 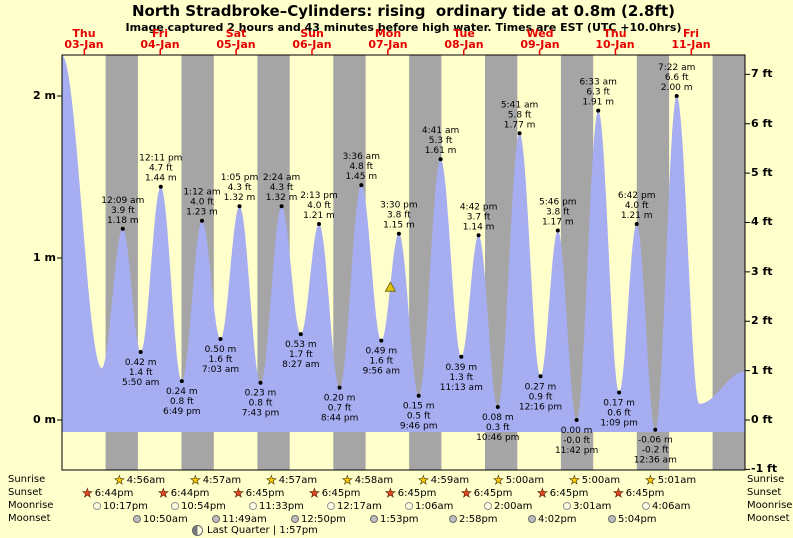 I want to click on low-tide-annotation: 0.20 m 0.7 ft 8:44 pm, so click(x=340, y=409).